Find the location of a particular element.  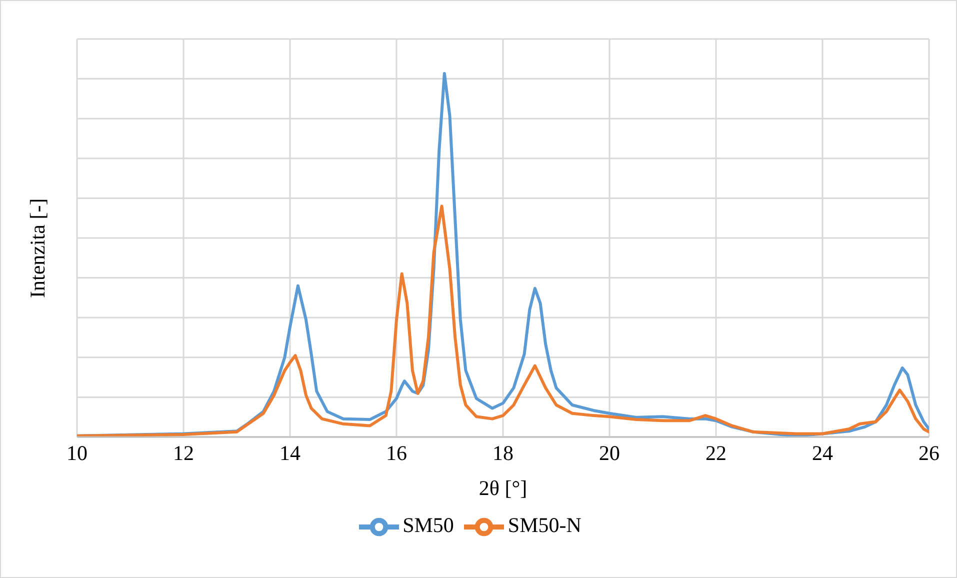

legend-label: SM50-N is located at coordinates (545, 524).